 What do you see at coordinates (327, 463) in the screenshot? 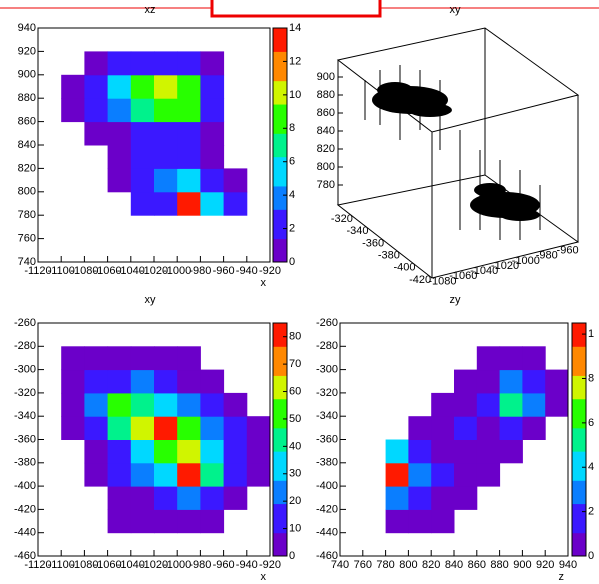
I see `y-tick-label: -380` at bounding box center [327, 463].